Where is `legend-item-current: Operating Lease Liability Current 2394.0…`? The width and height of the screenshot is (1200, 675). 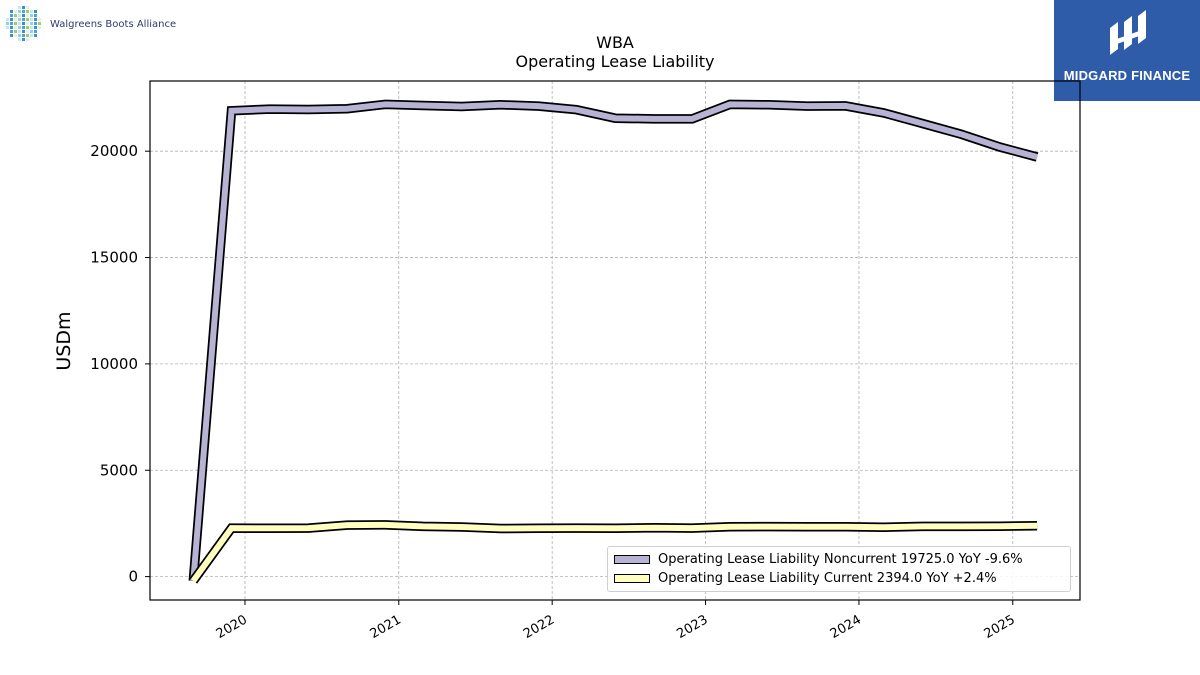
legend-item-current: Operating Lease Liability Current 2394.0… is located at coordinates (839, 578).